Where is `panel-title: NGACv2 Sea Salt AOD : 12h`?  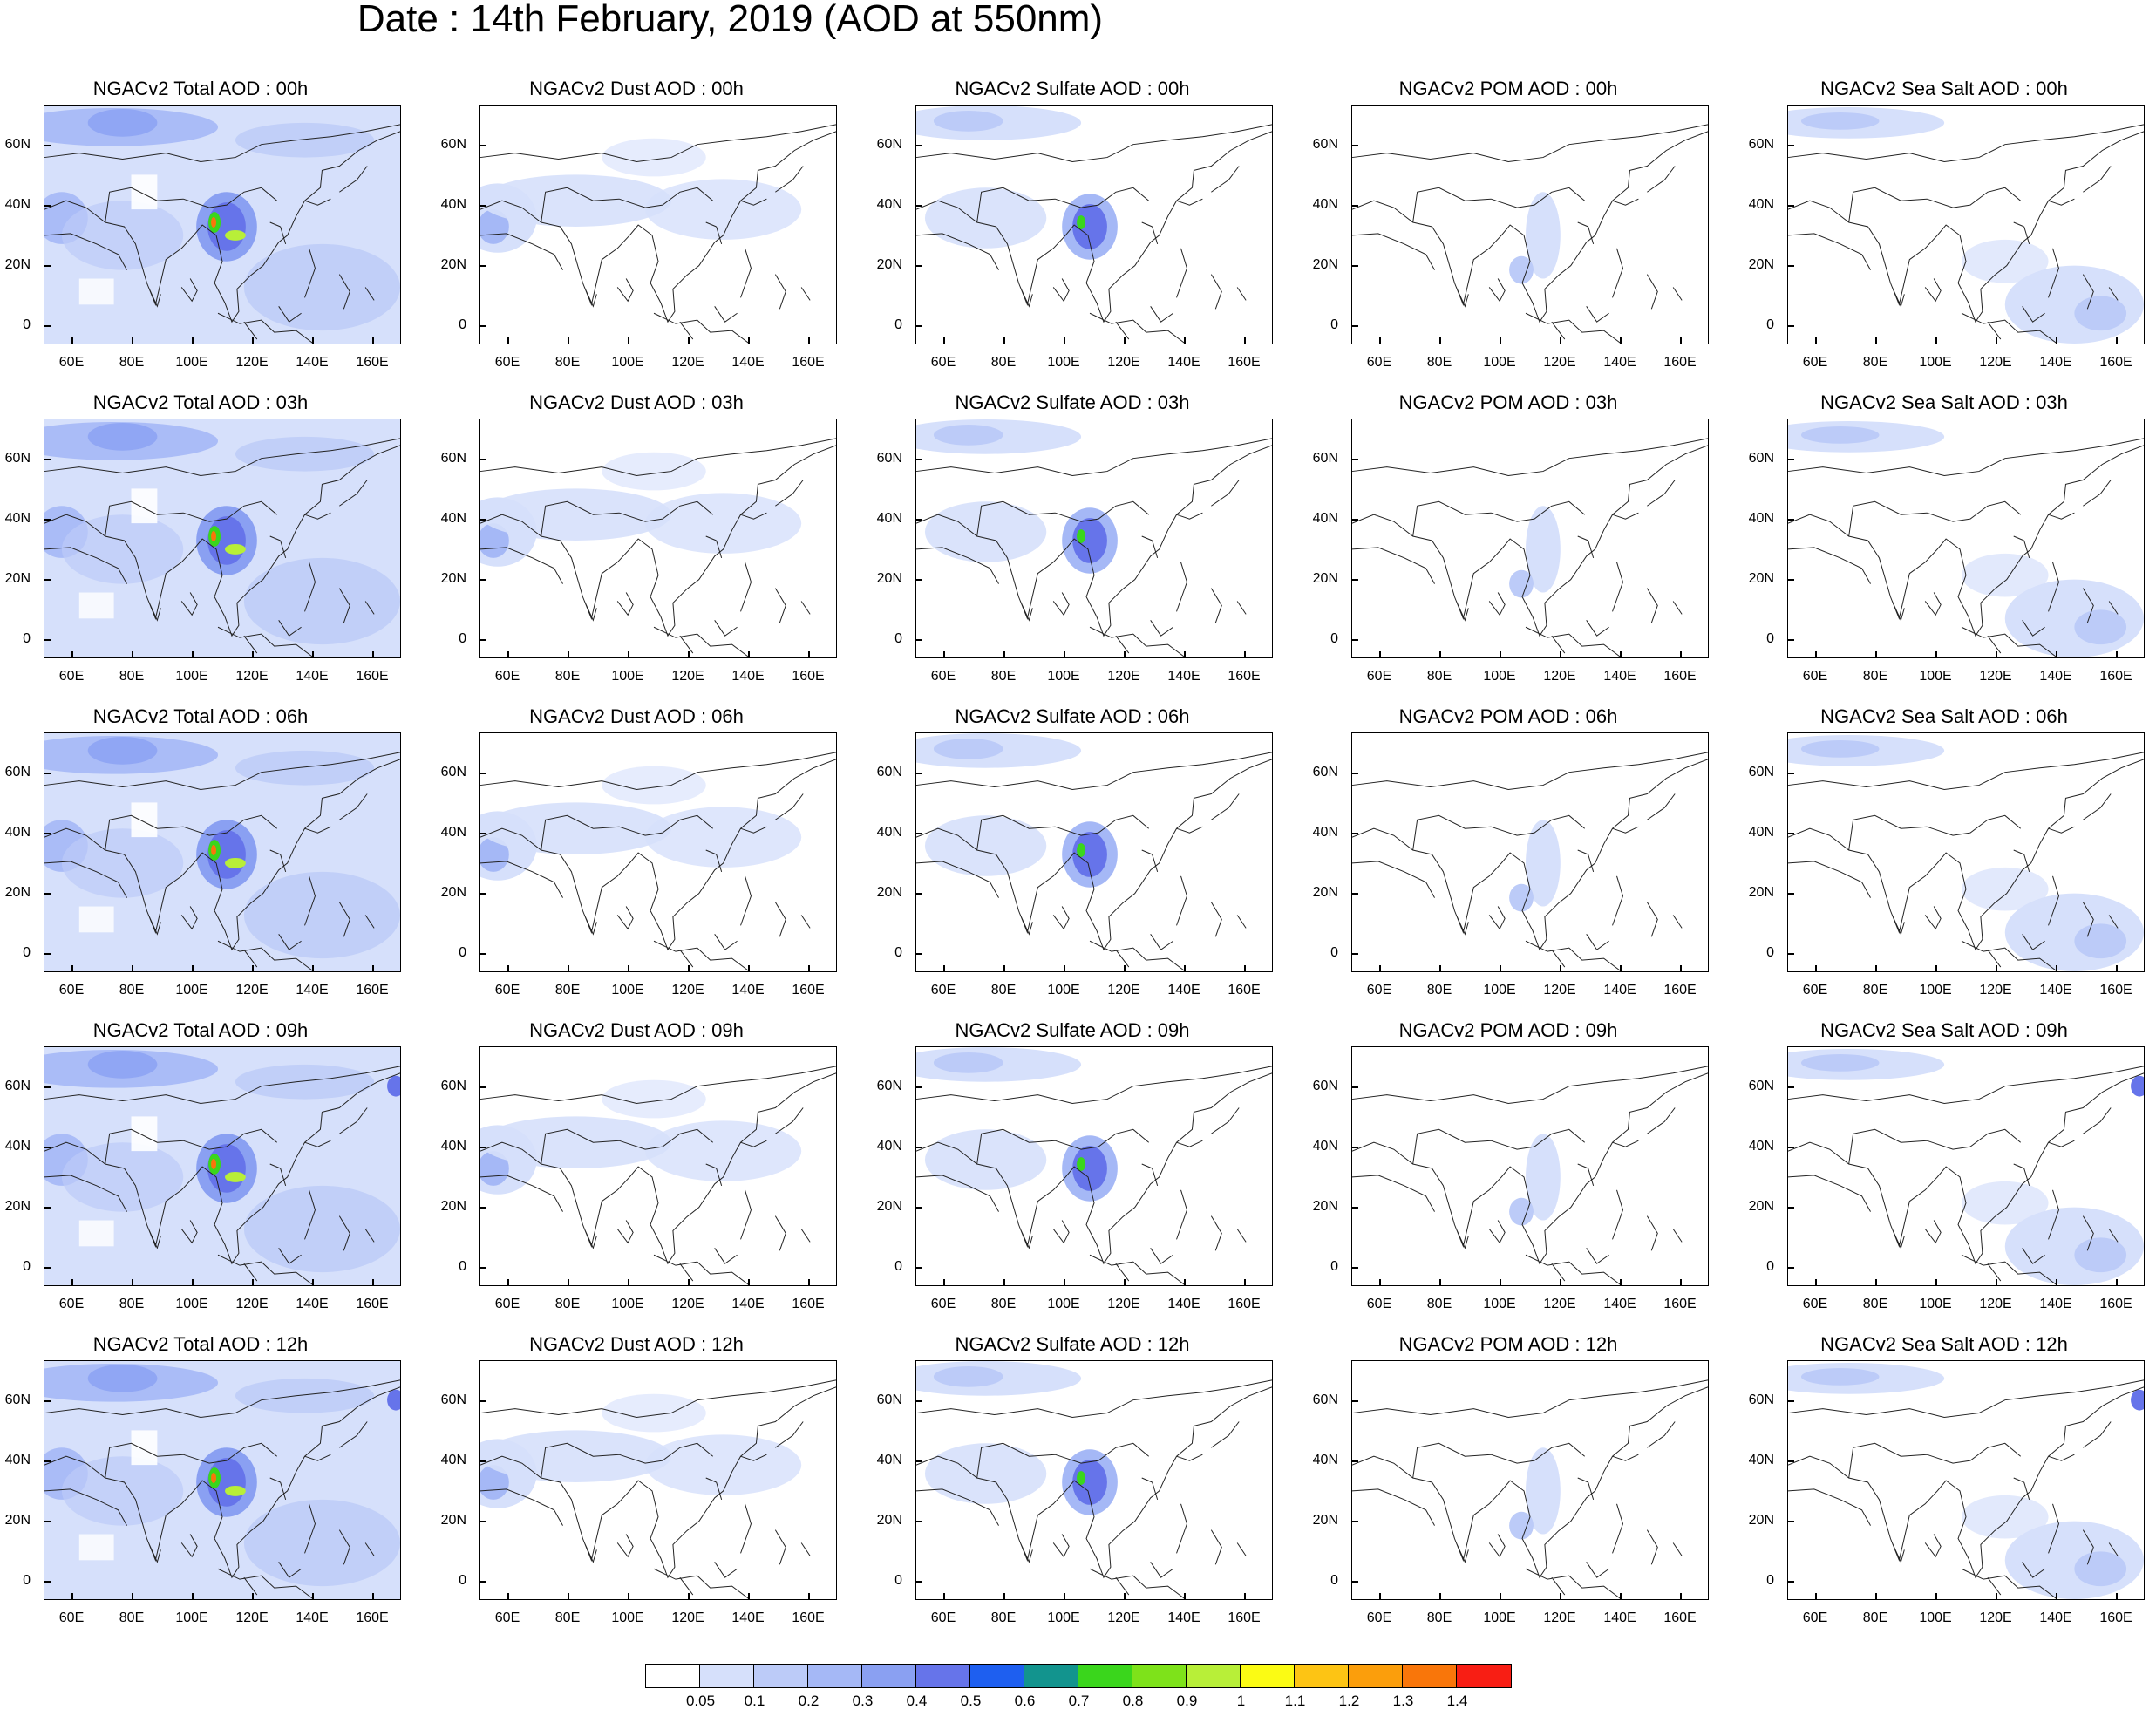 panel-title: NGACv2 Sea Salt AOD : 12h is located at coordinates (1944, 1344).